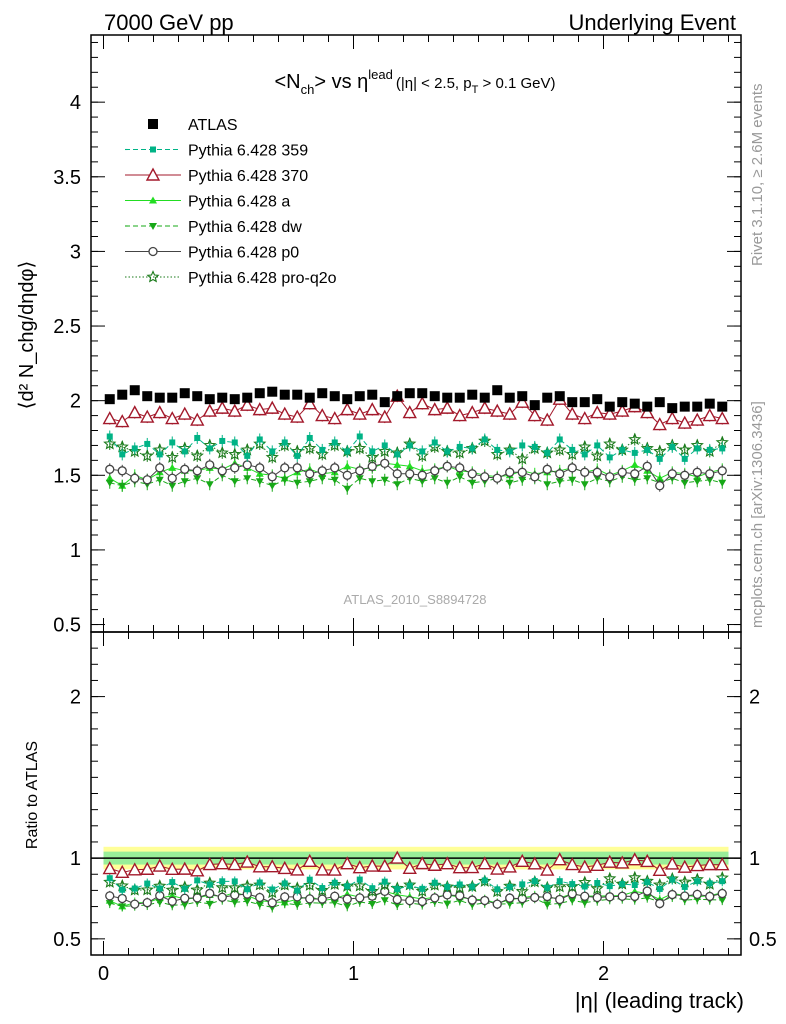 This screenshot has height=1024, width=786. Describe the element at coordinates (308, 89) in the screenshot. I see `title-main-sub: ch` at that location.